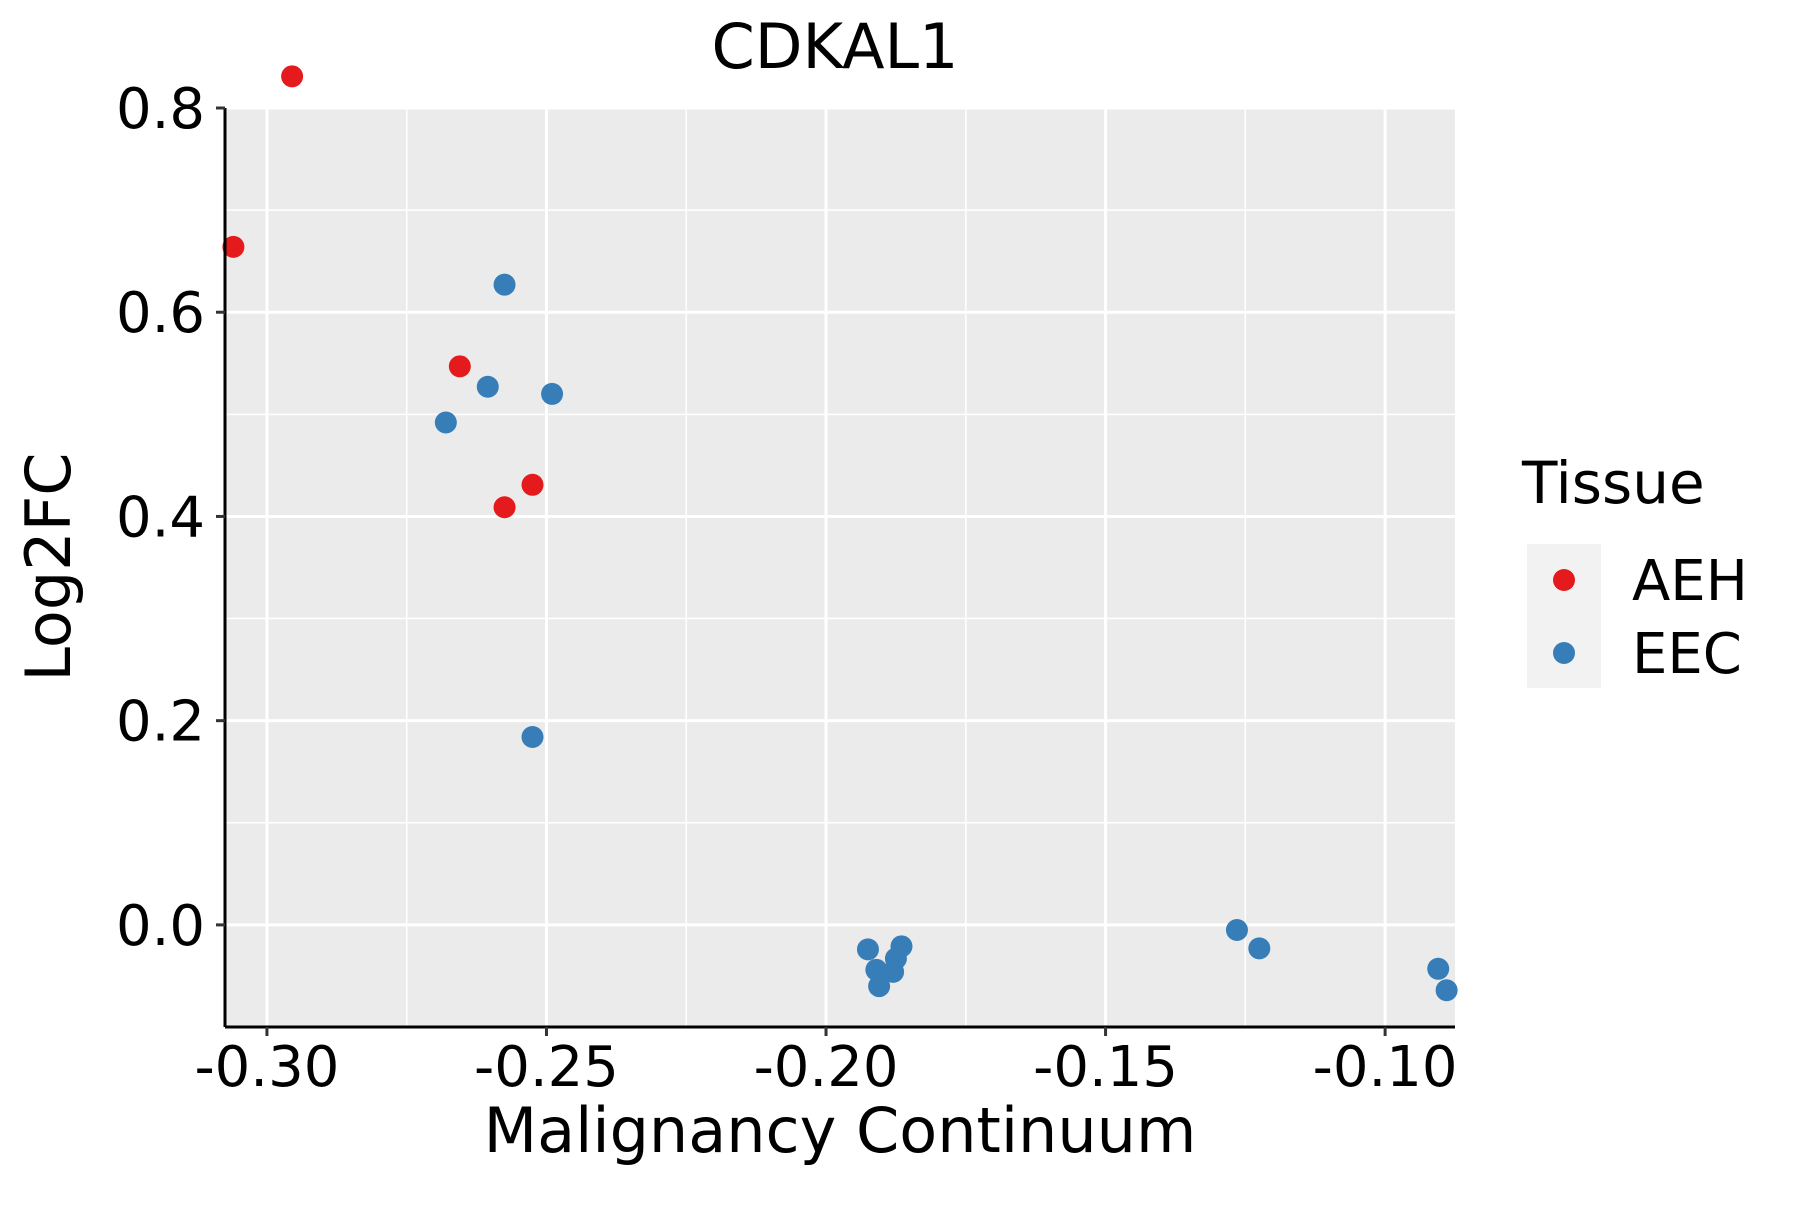 The image size is (1800, 1205). Describe the element at coordinates (1613, 483) in the screenshot. I see `legend-title: Tissue` at that location.